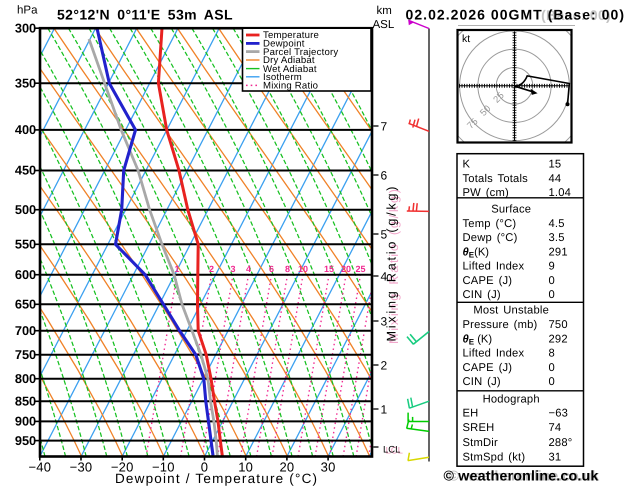 This screenshot has width=629, height=486. I want to click on svg-text: 850, so click(25, 401).